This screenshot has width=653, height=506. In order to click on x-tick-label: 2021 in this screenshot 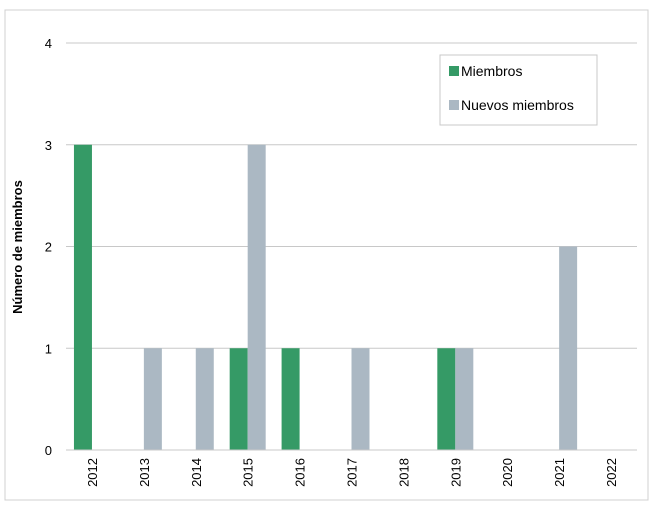, I will do `click(559, 472)`.